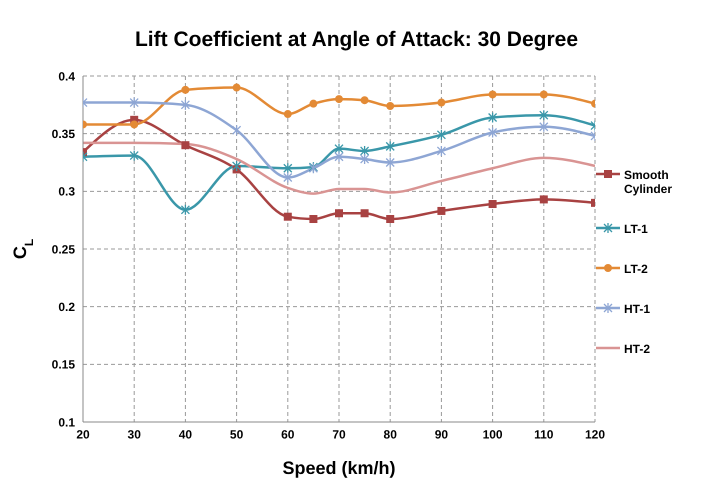  I want to click on y-tick-label: 0.4, so click(67, 76).